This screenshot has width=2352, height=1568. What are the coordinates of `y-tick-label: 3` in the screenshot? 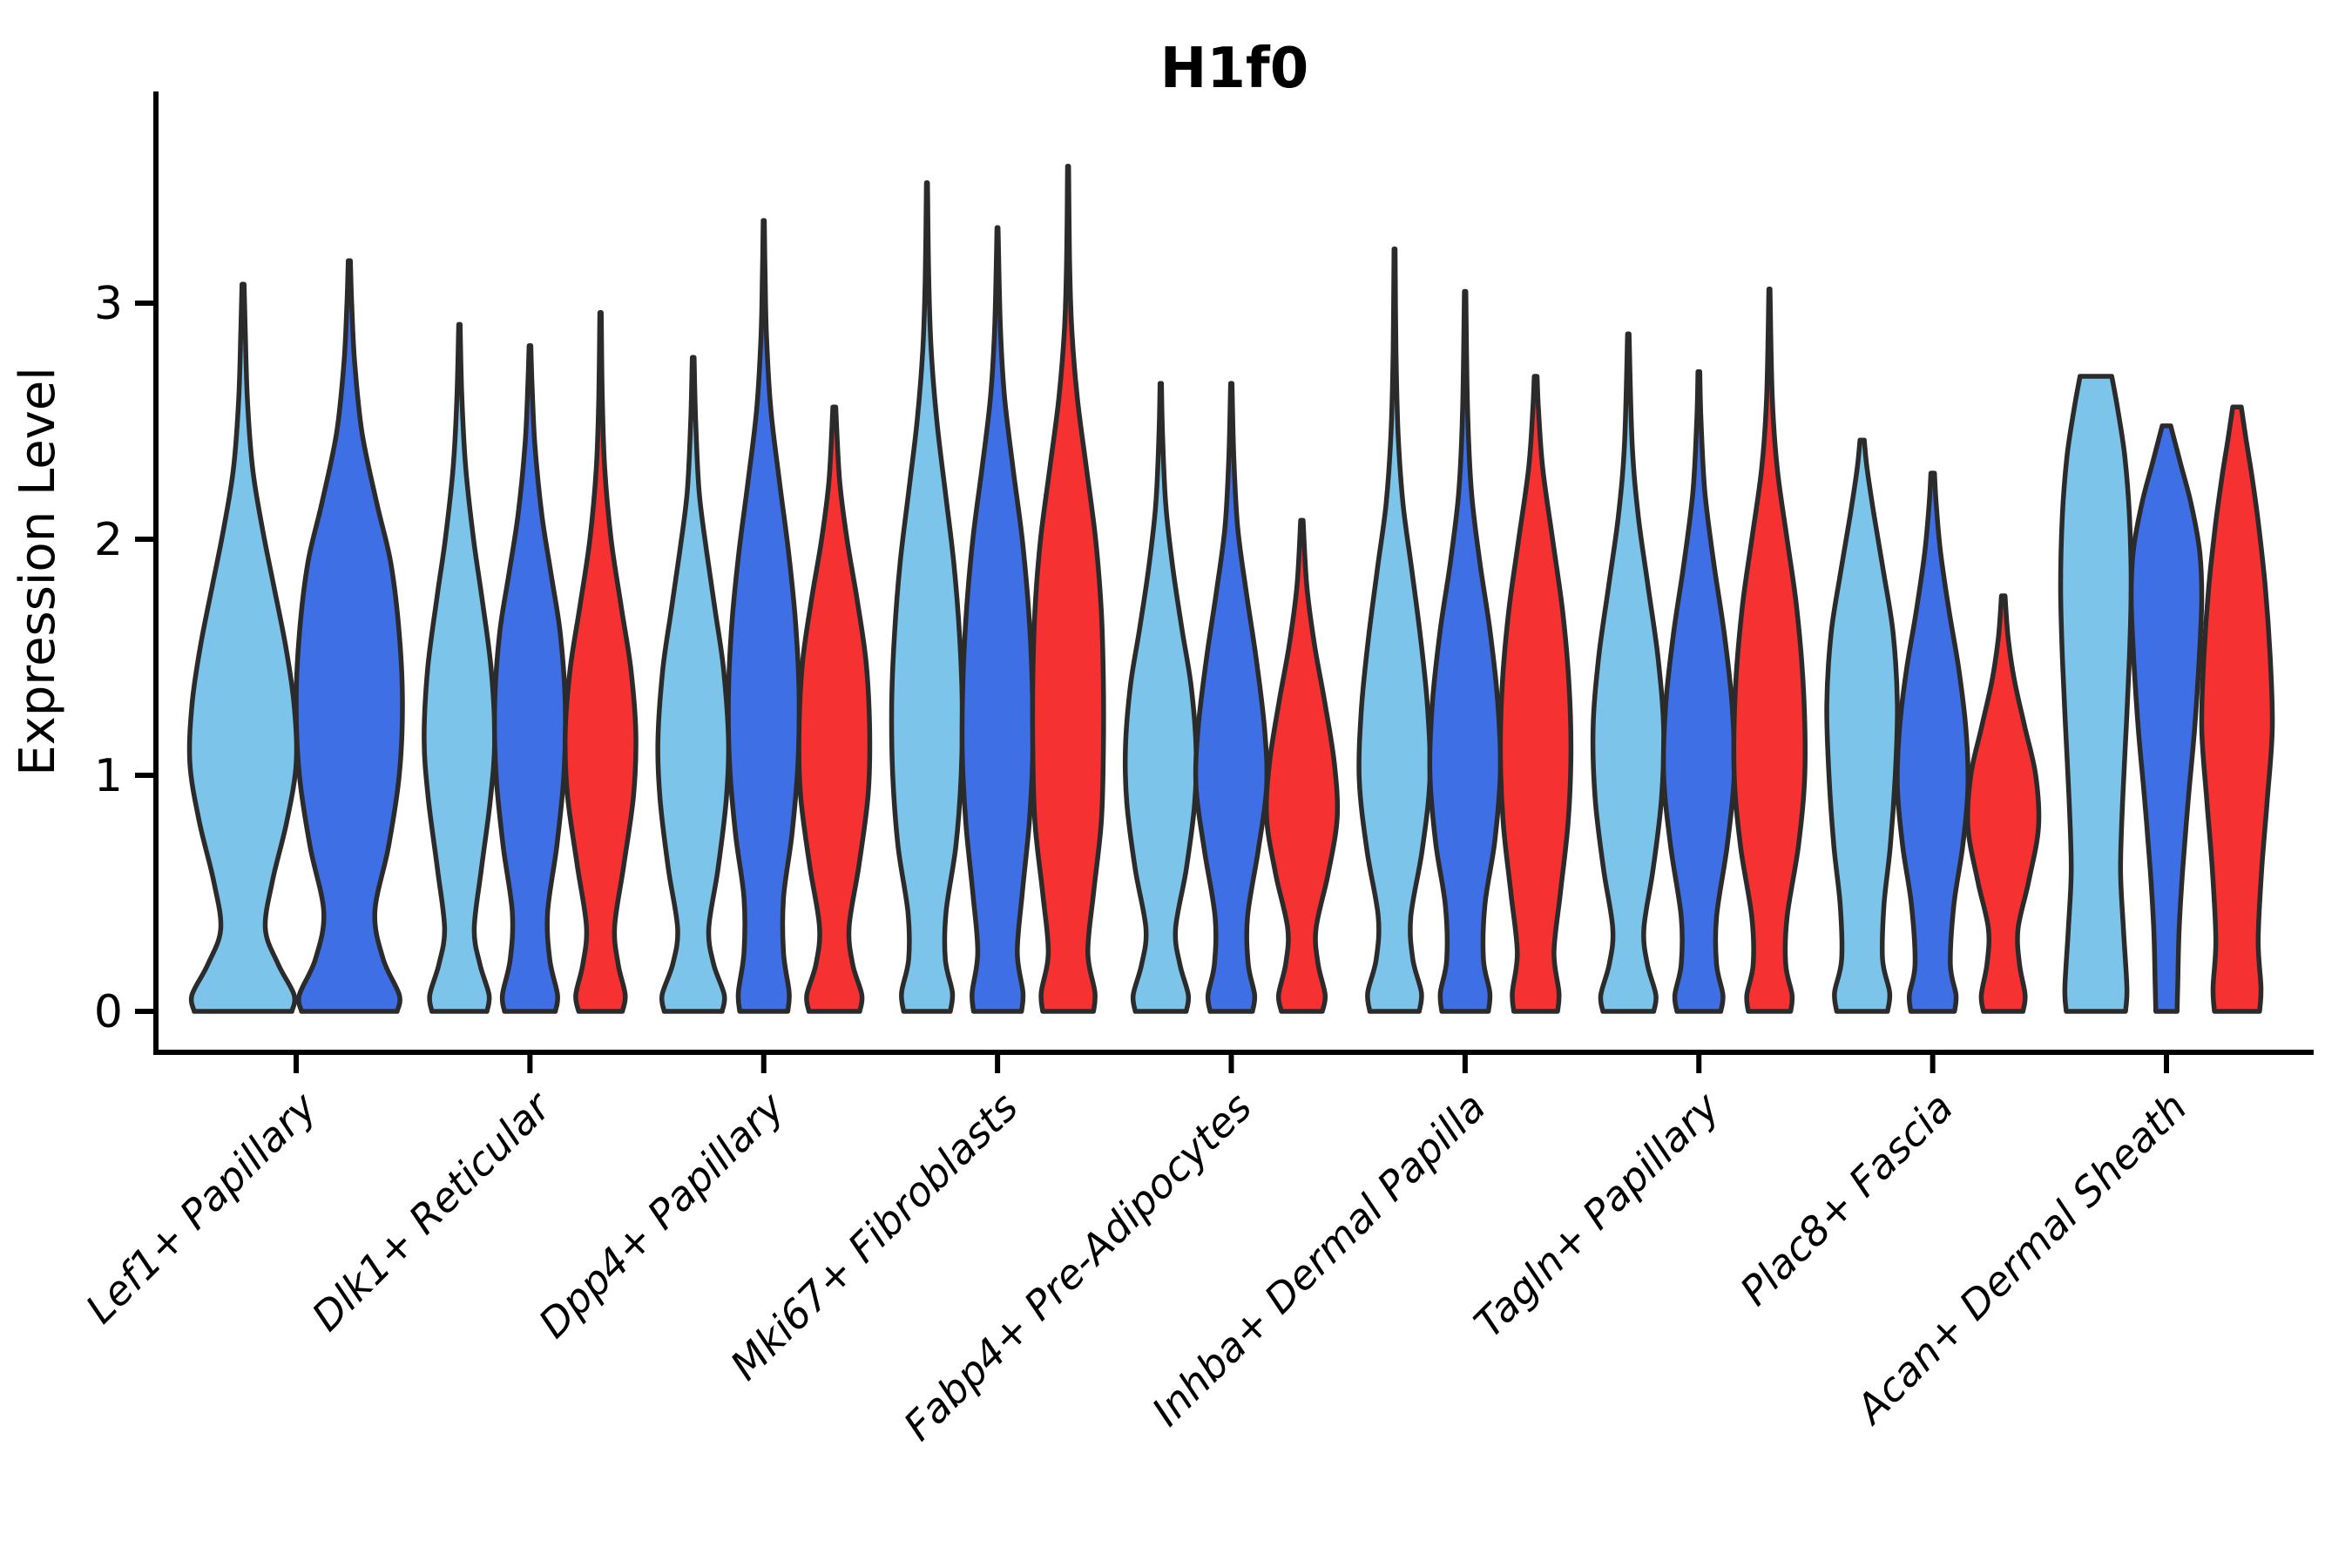 It's located at (109, 304).